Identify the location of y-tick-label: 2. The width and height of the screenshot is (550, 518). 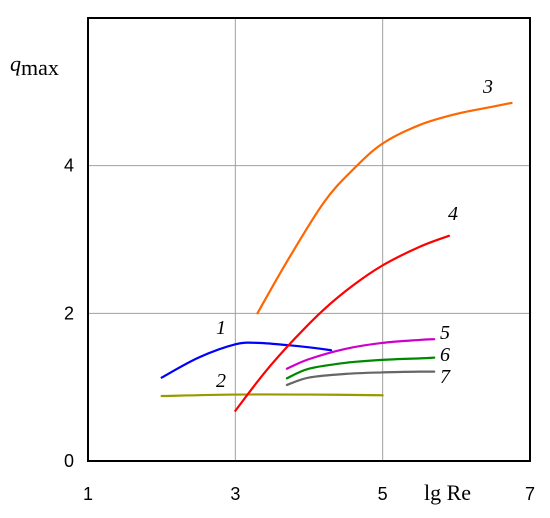
(69, 313).